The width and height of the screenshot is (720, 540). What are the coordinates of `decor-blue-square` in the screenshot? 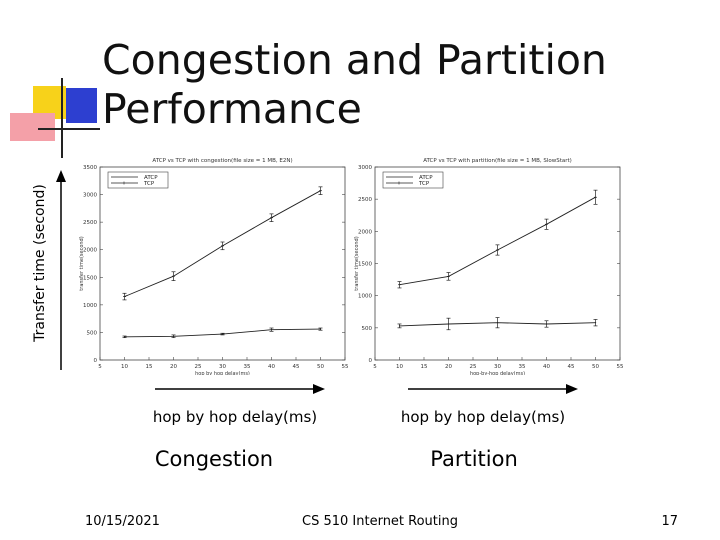 It's located at (81, 105).